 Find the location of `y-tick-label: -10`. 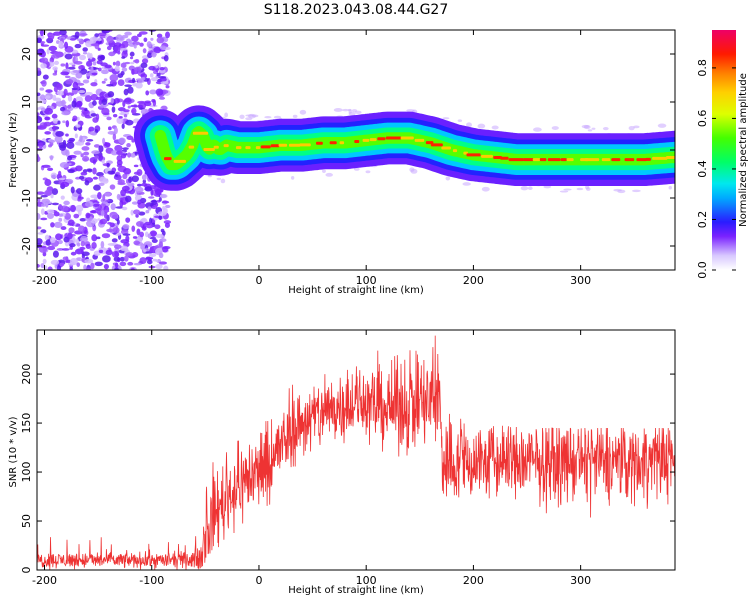

y-tick-label: -10 is located at coordinates (26, 198).